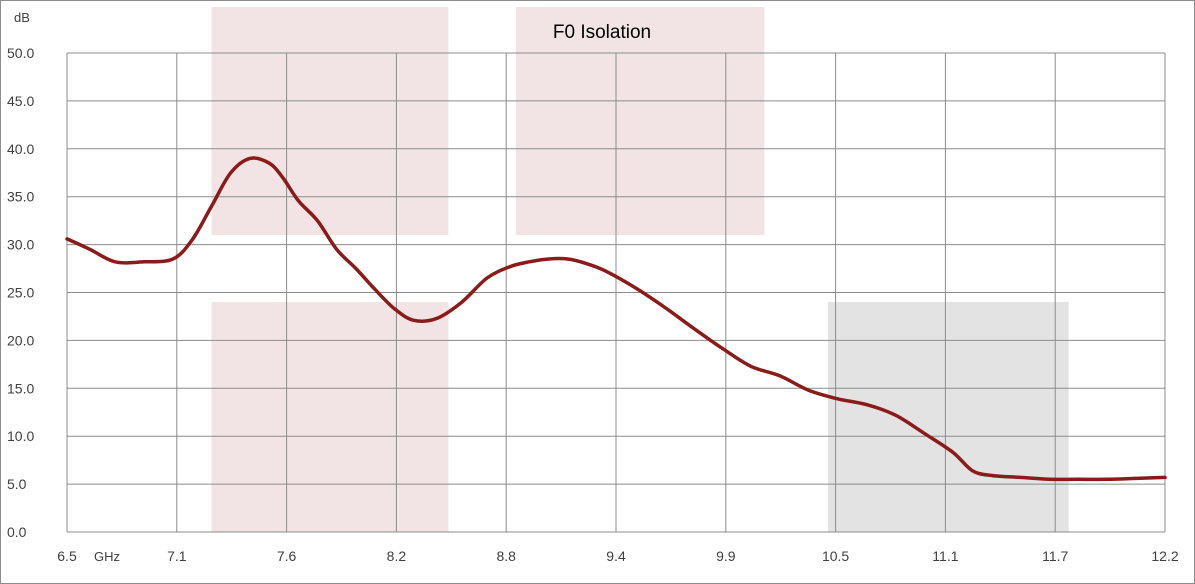  I want to click on y-tick-label: 5.0, so click(17, 484).